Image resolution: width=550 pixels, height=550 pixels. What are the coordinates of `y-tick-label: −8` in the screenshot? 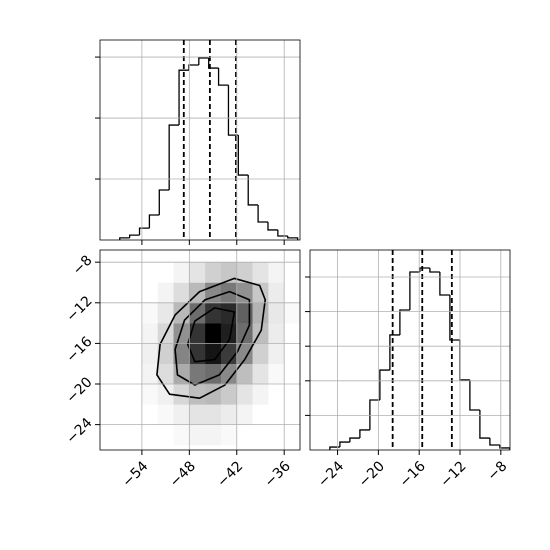 It's located at (83, 266).